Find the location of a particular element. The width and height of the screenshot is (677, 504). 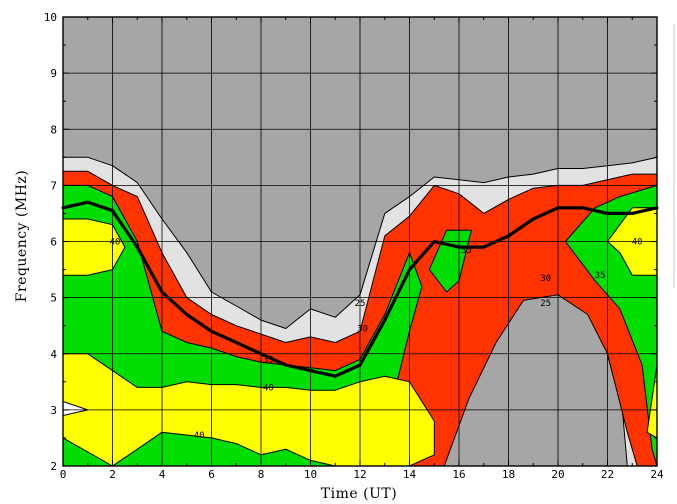

y-tick-label-10: 10 is located at coordinates (50, 17).